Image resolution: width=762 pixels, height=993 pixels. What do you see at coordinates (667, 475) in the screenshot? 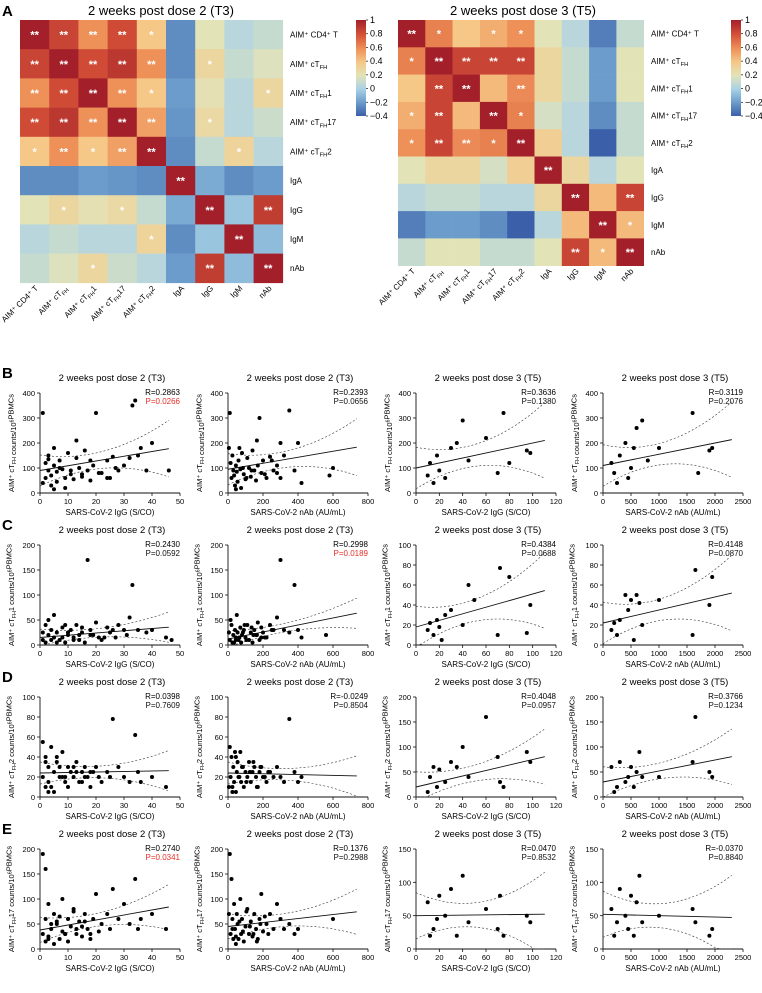
I see `confidence-band-lower` at bounding box center [667, 475].